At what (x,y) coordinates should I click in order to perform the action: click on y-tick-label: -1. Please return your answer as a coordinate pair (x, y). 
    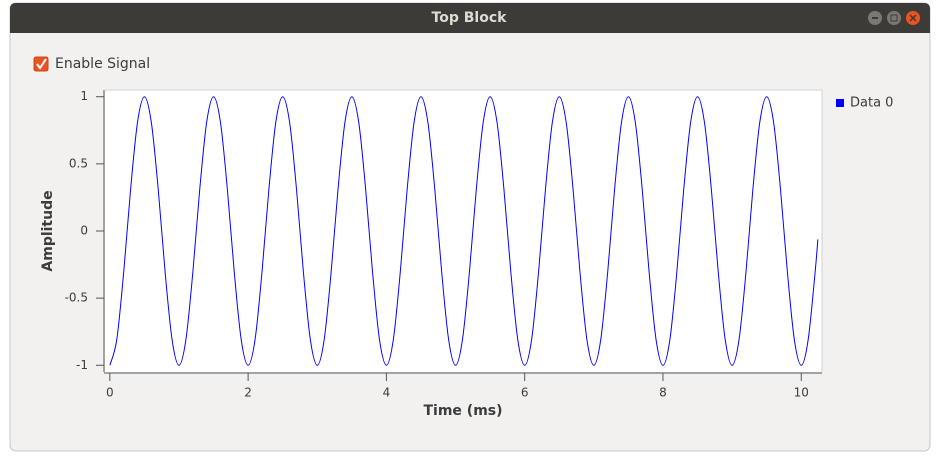
    Looking at the image, I should click on (82, 365).